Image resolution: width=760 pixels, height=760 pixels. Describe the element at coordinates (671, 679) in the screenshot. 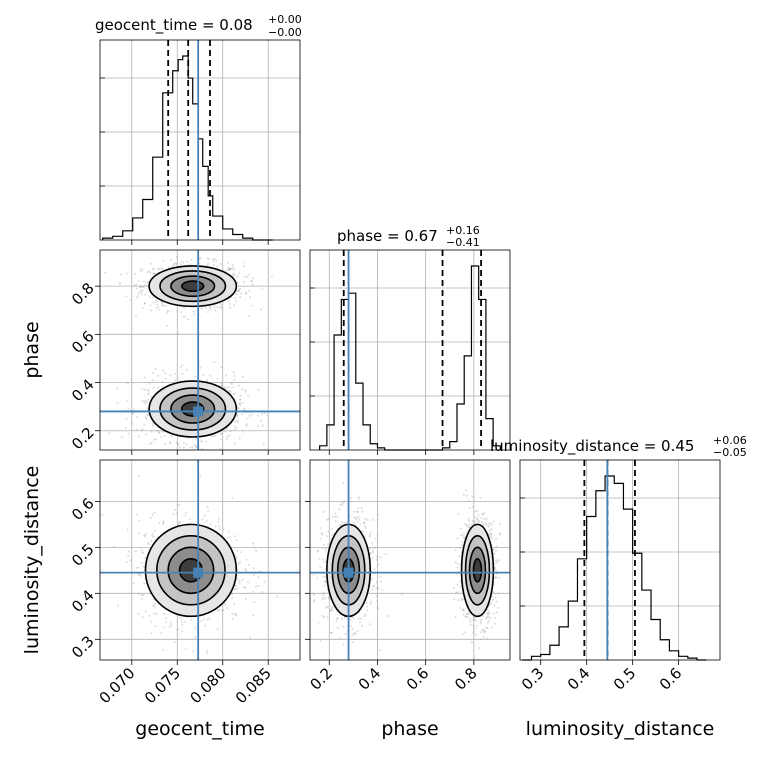

I see `x-tick-label: 0.6` at that location.